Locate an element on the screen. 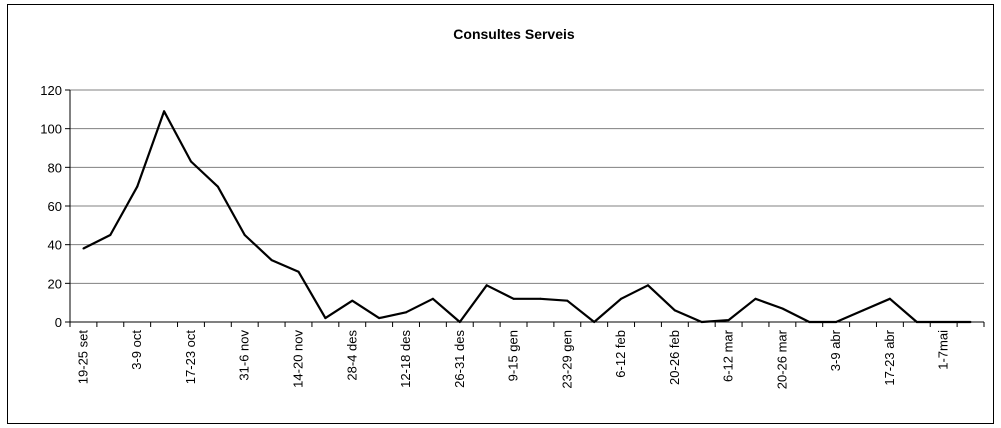 The width and height of the screenshot is (1001, 428). y-tick-label: 60 is located at coordinates (55, 206).